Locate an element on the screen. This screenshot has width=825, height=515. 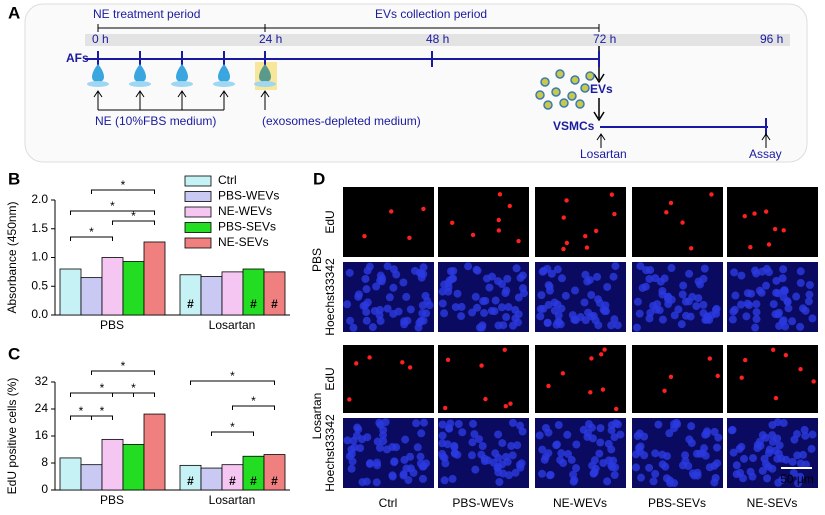
y-tick-label: 8 is located at coordinates (44, 462).